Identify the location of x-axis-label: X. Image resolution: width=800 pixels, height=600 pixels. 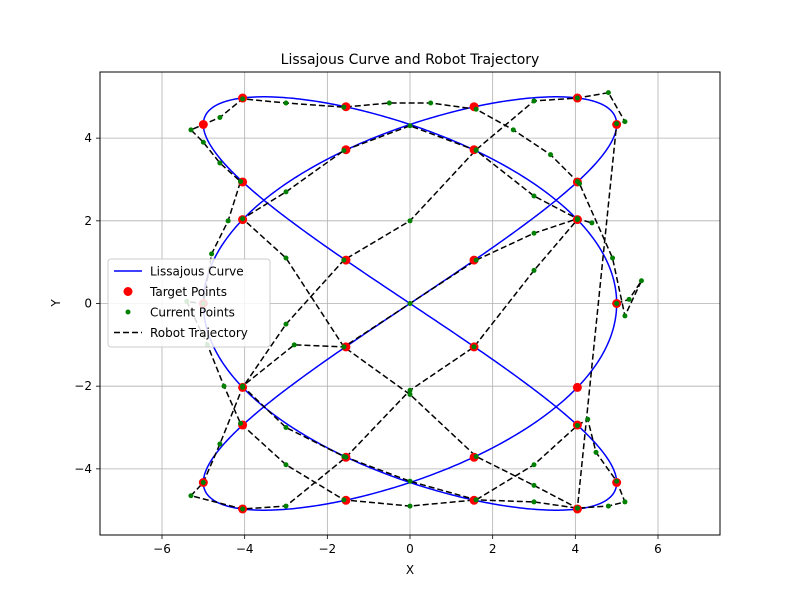
(410, 570).